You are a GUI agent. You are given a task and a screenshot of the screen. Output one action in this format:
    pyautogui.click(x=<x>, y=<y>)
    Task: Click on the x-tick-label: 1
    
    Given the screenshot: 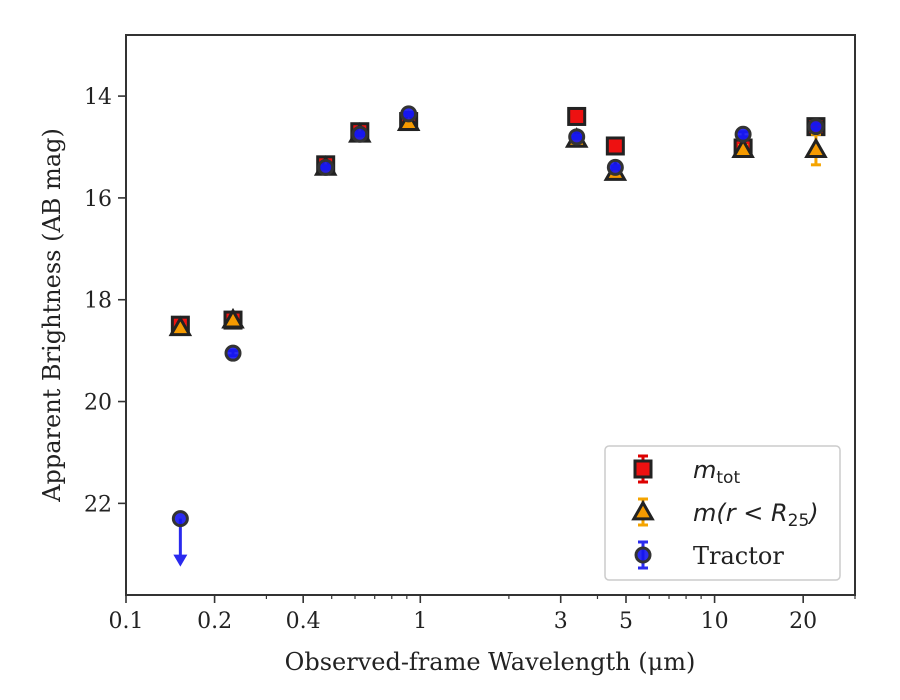 What is the action you would take?
    pyautogui.click(x=420, y=621)
    